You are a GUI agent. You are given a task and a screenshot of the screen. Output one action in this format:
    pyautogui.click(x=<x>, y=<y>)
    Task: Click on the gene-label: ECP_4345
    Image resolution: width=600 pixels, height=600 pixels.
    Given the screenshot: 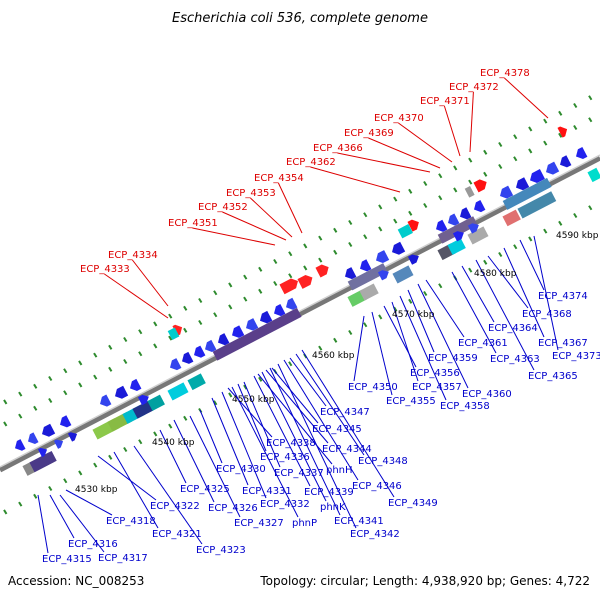 What is the action you would take?
    pyautogui.click(x=337, y=429)
    